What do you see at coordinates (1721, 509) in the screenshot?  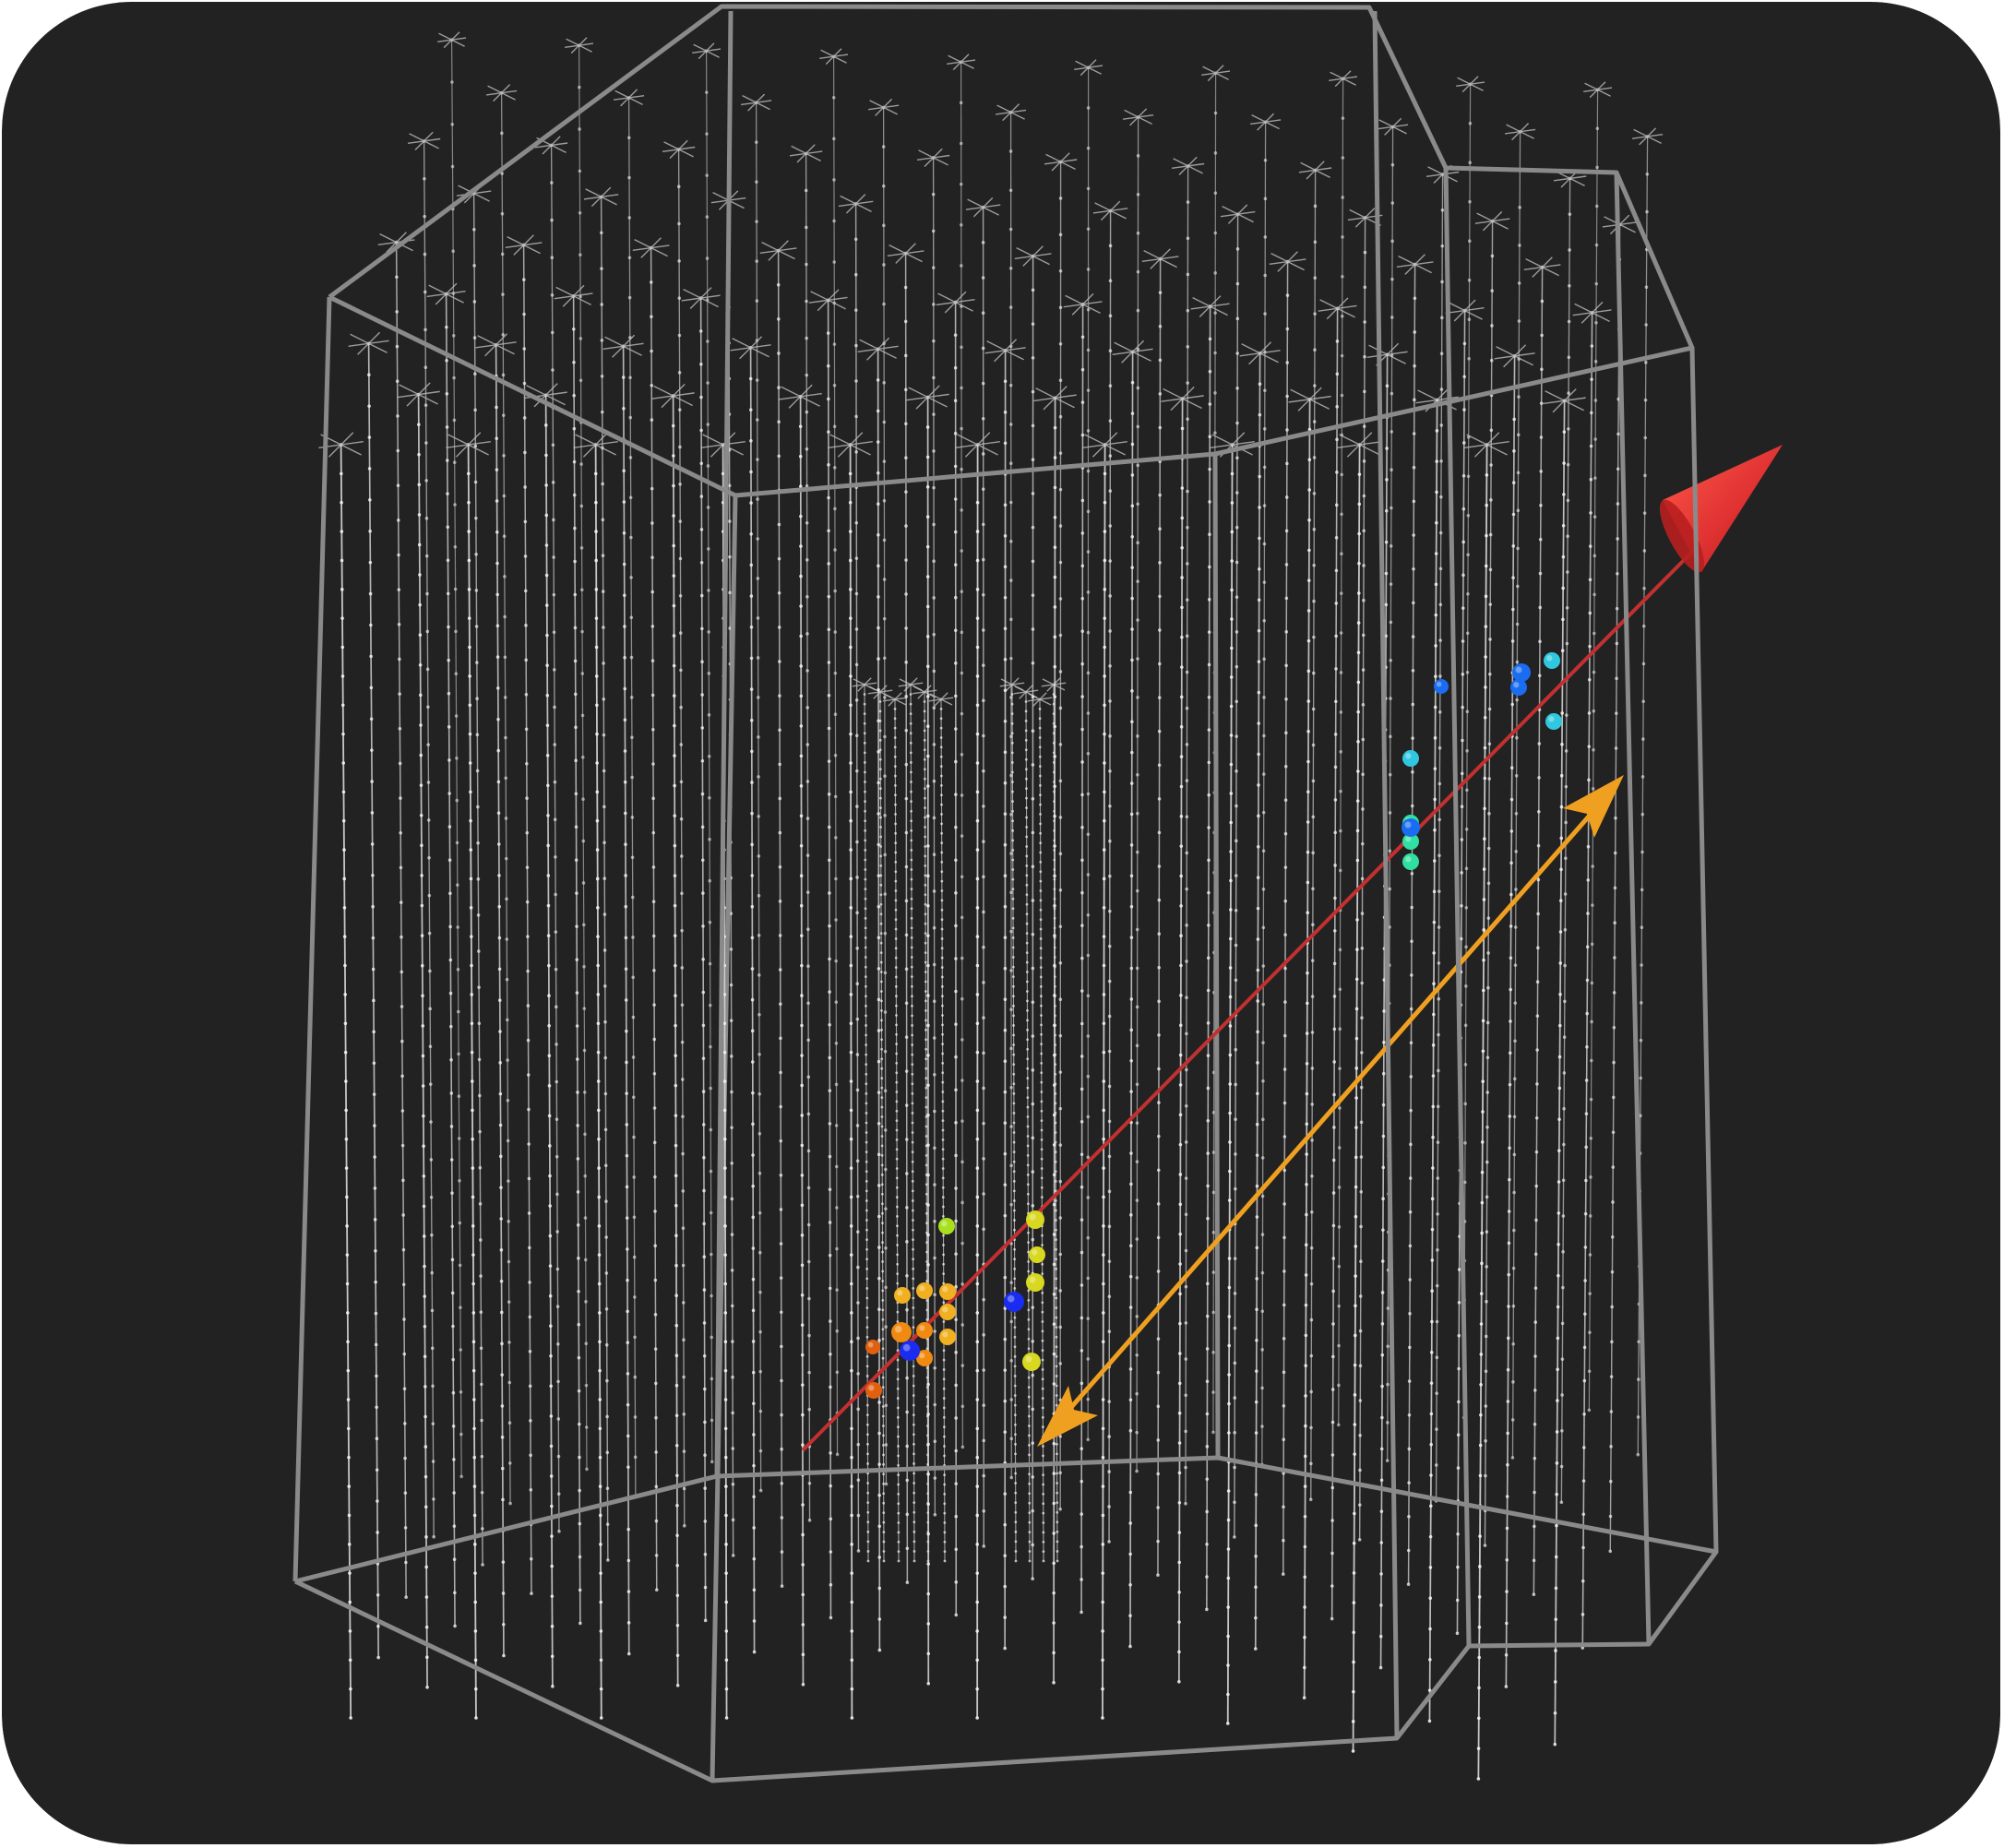 I see `cone-arrowhead-icon` at bounding box center [1721, 509].